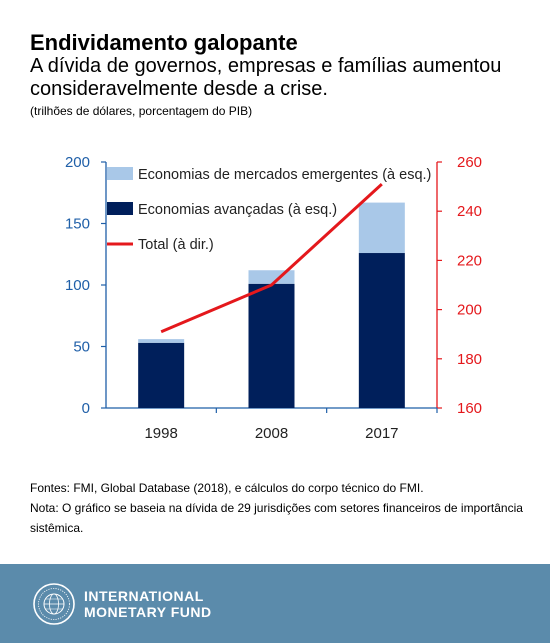 This screenshot has width=550, height=643. What do you see at coordinates (275, 603) in the screenshot?
I see `footer: INTERNATIONAL MONETARY FUND` at bounding box center [275, 603].